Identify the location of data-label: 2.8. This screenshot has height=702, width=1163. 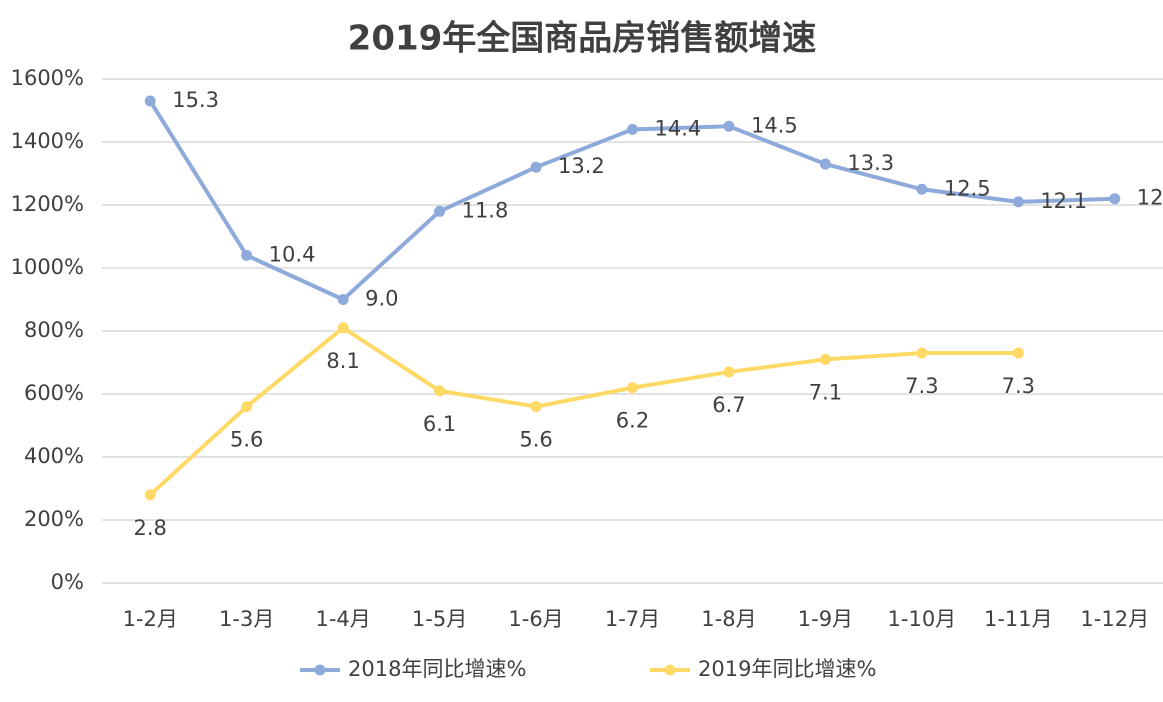
(150, 528).